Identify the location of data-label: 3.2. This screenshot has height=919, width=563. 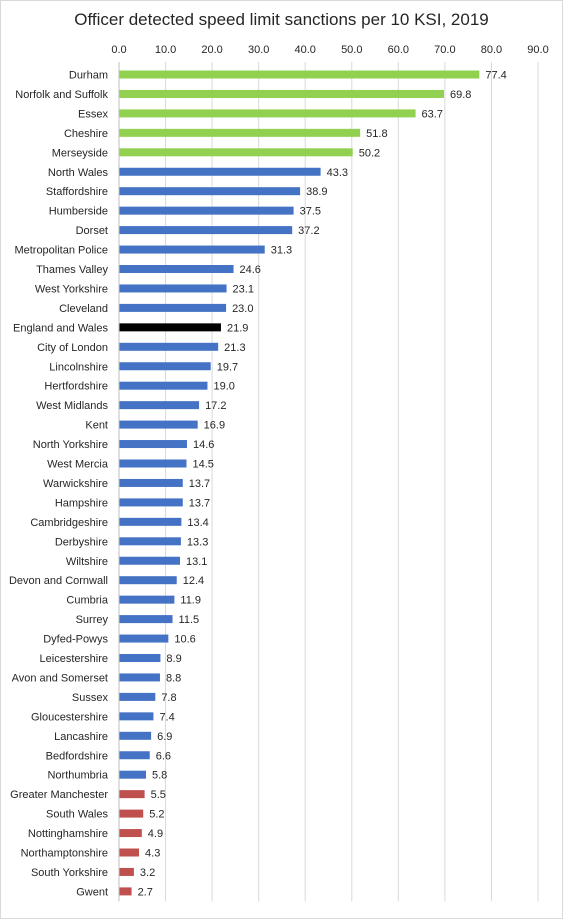
(147, 873).